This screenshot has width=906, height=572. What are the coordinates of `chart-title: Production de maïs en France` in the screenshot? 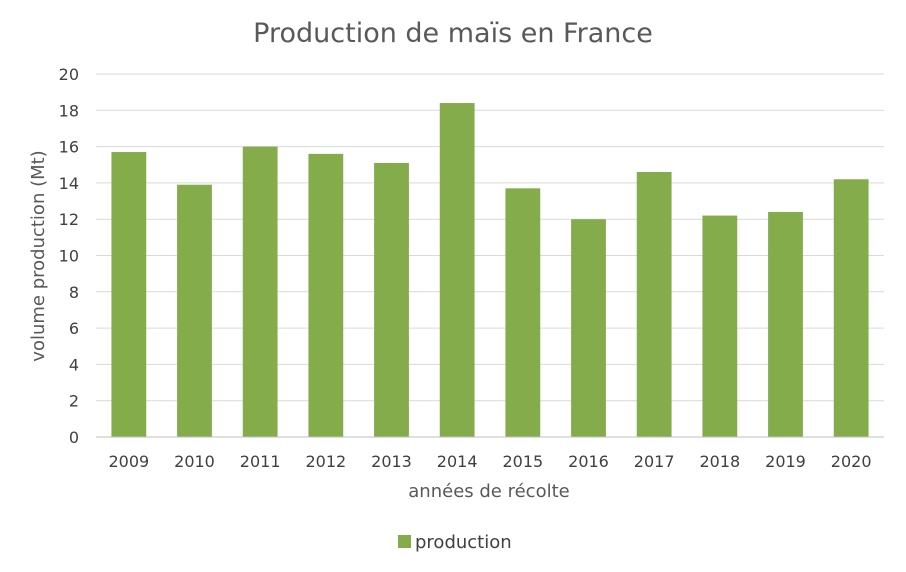 It's located at (453, 33).